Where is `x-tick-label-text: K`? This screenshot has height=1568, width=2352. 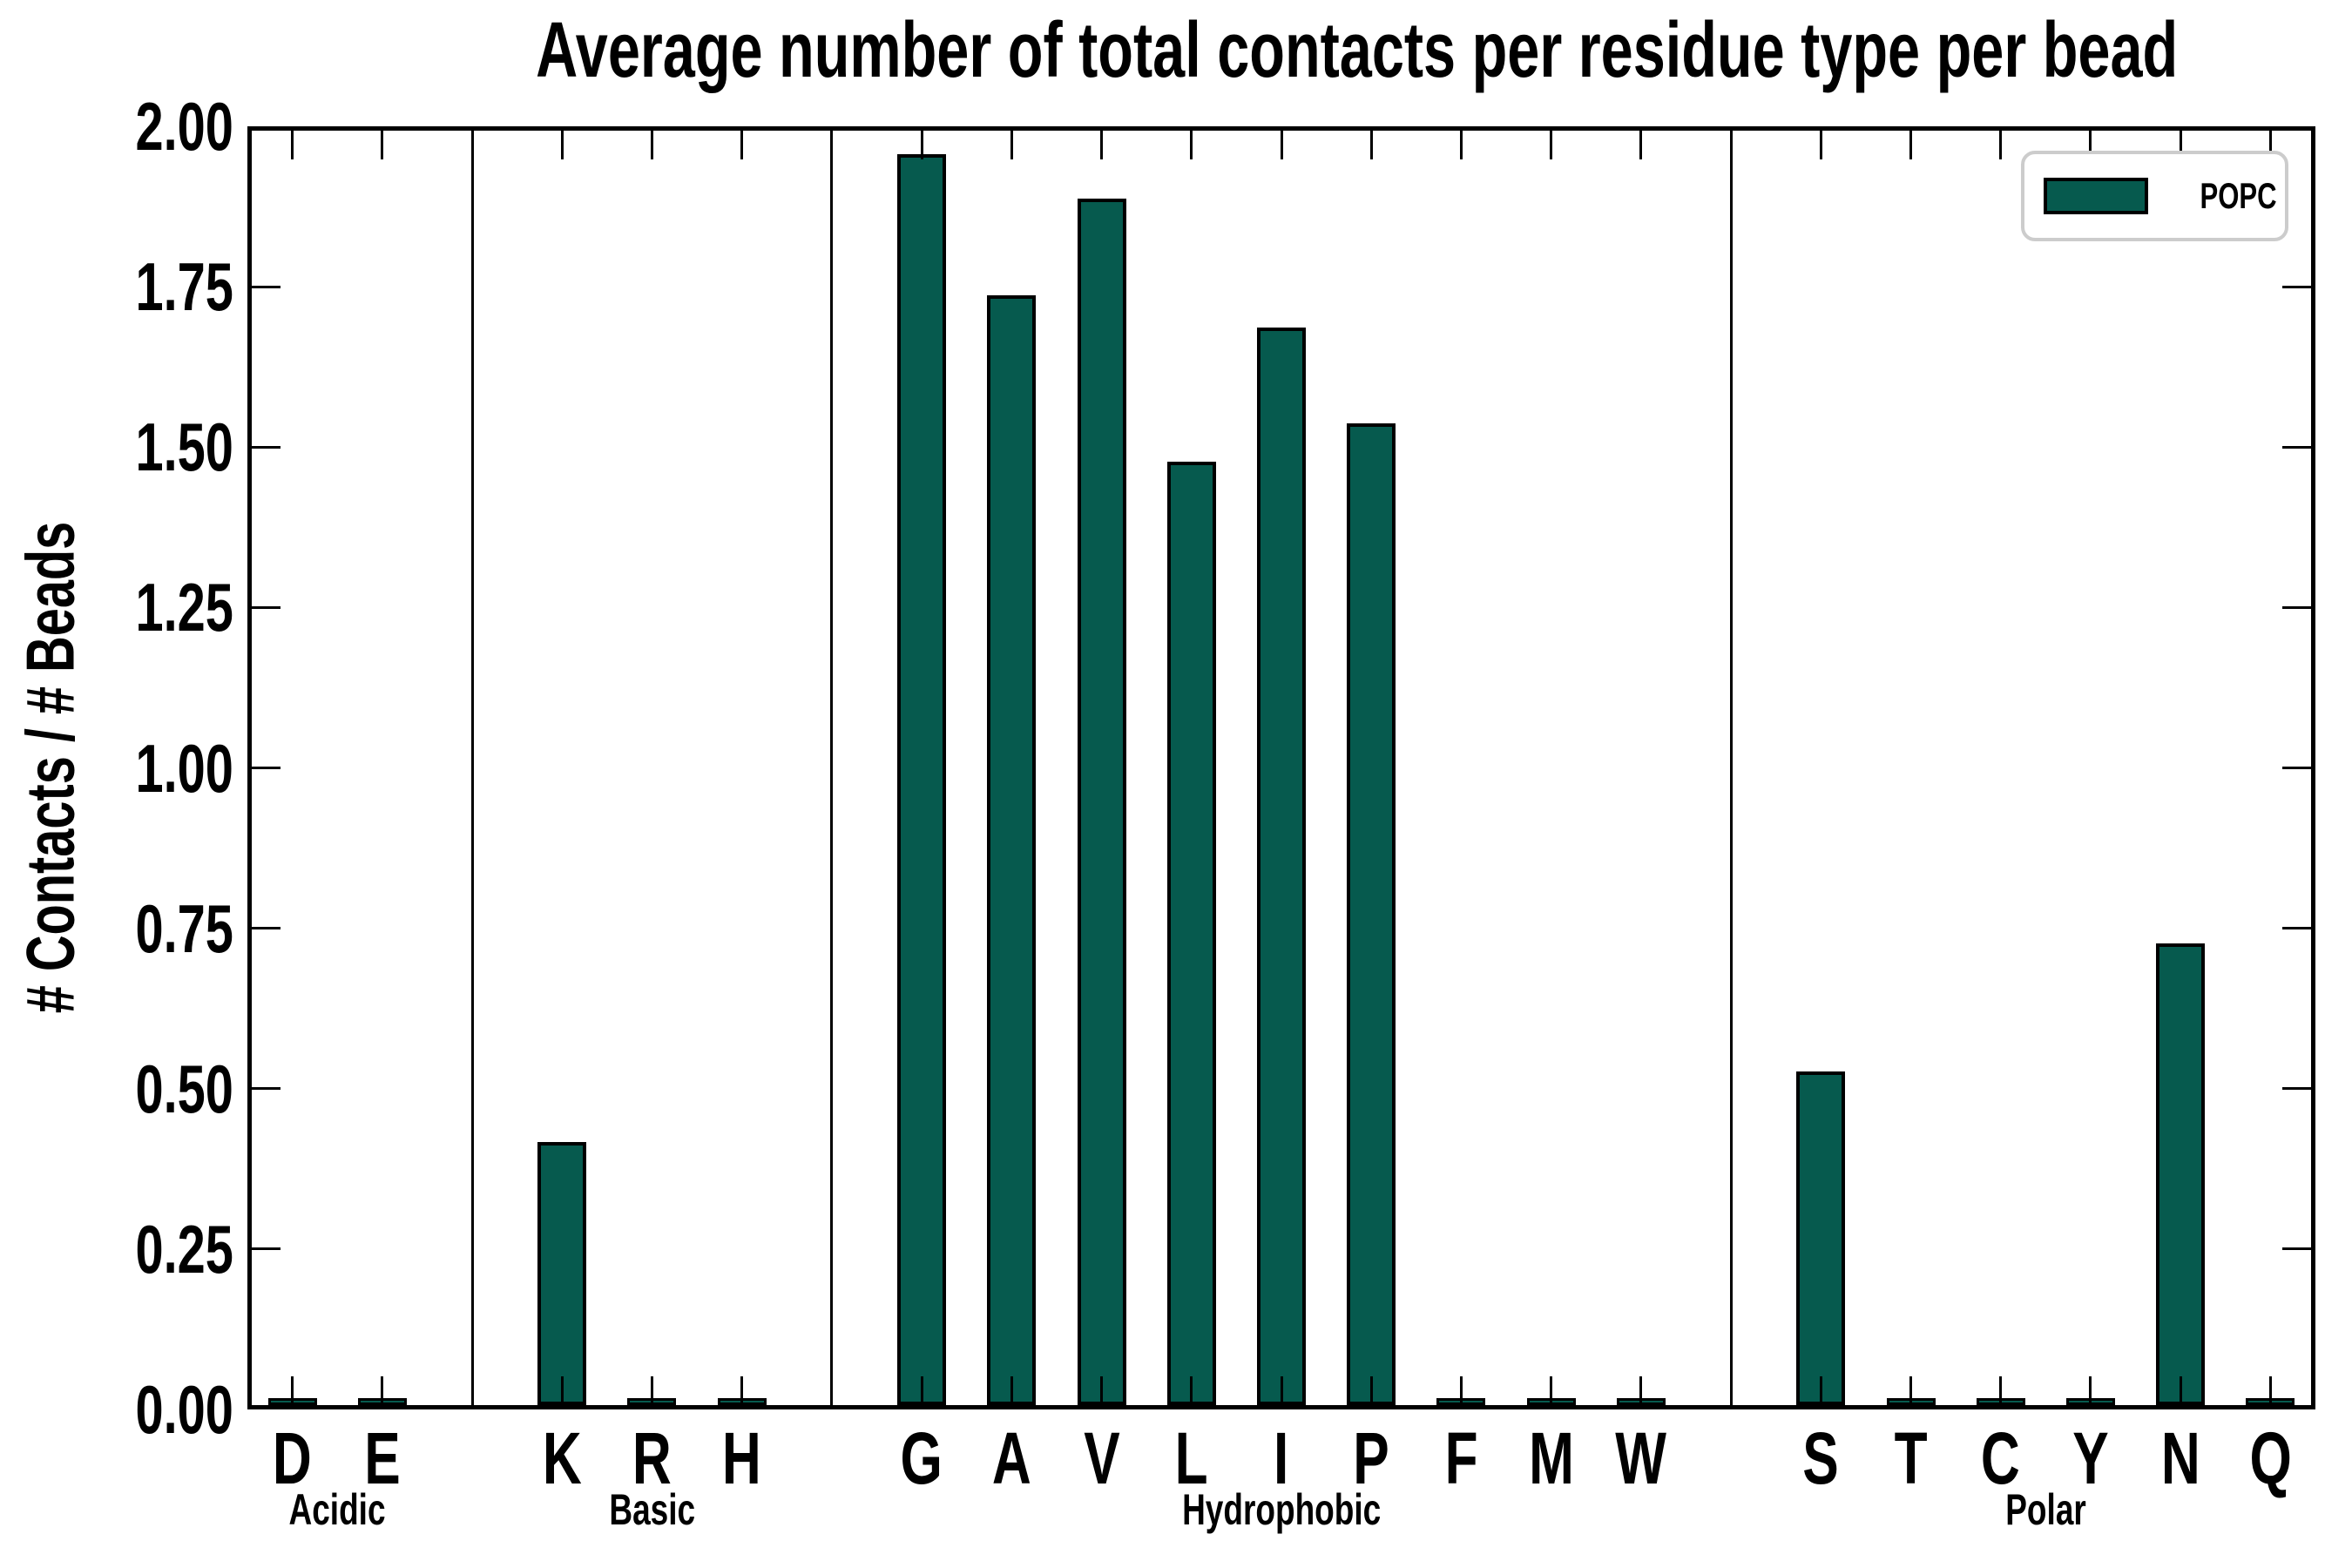
x-tick-label-text: K is located at coordinates (562, 1458).